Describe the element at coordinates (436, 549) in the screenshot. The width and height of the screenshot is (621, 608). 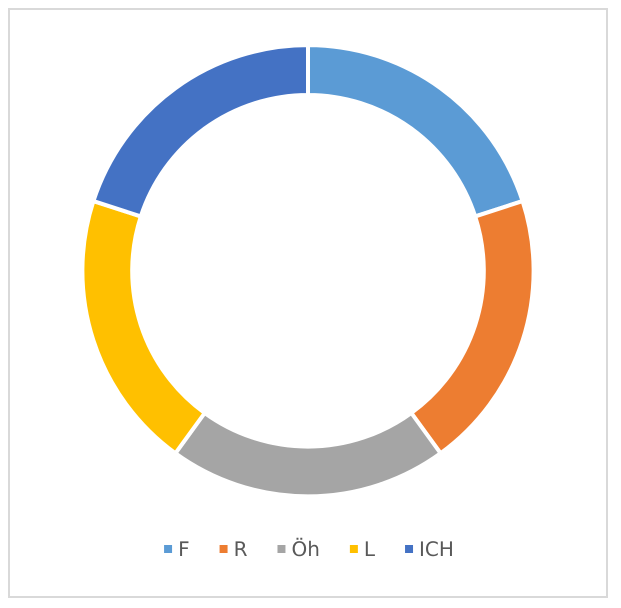
I see `legend-label: ICH` at that location.